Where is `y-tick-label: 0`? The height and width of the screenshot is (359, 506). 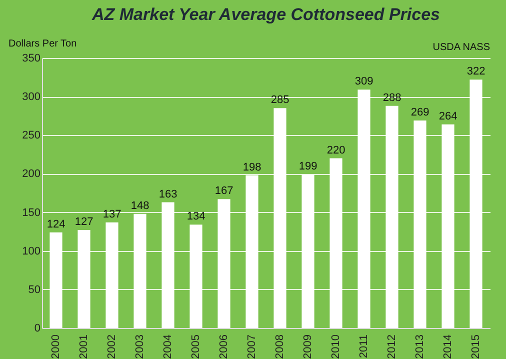
y-tick-label: 0 is located at coordinates (37, 328).